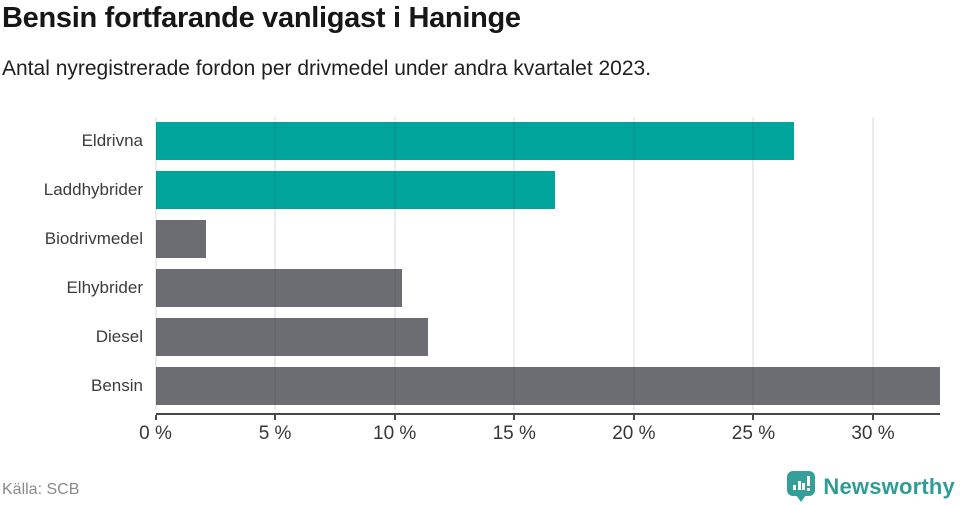  What do you see at coordinates (801, 498) in the screenshot?
I see `speech-bubble-tail` at bounding box center [801, 498].